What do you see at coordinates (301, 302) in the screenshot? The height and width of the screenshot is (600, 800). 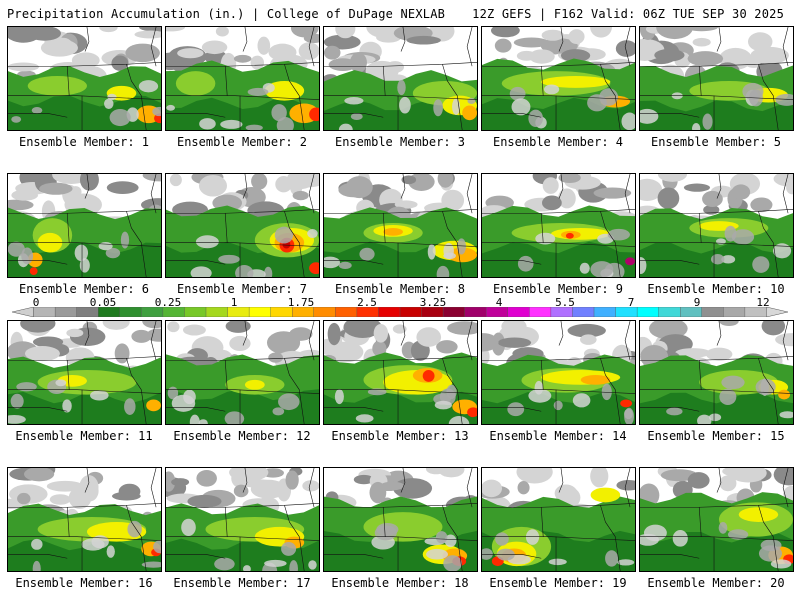 I see `colorbar-tick-label: 1.75` at bounding box center [301, 302].